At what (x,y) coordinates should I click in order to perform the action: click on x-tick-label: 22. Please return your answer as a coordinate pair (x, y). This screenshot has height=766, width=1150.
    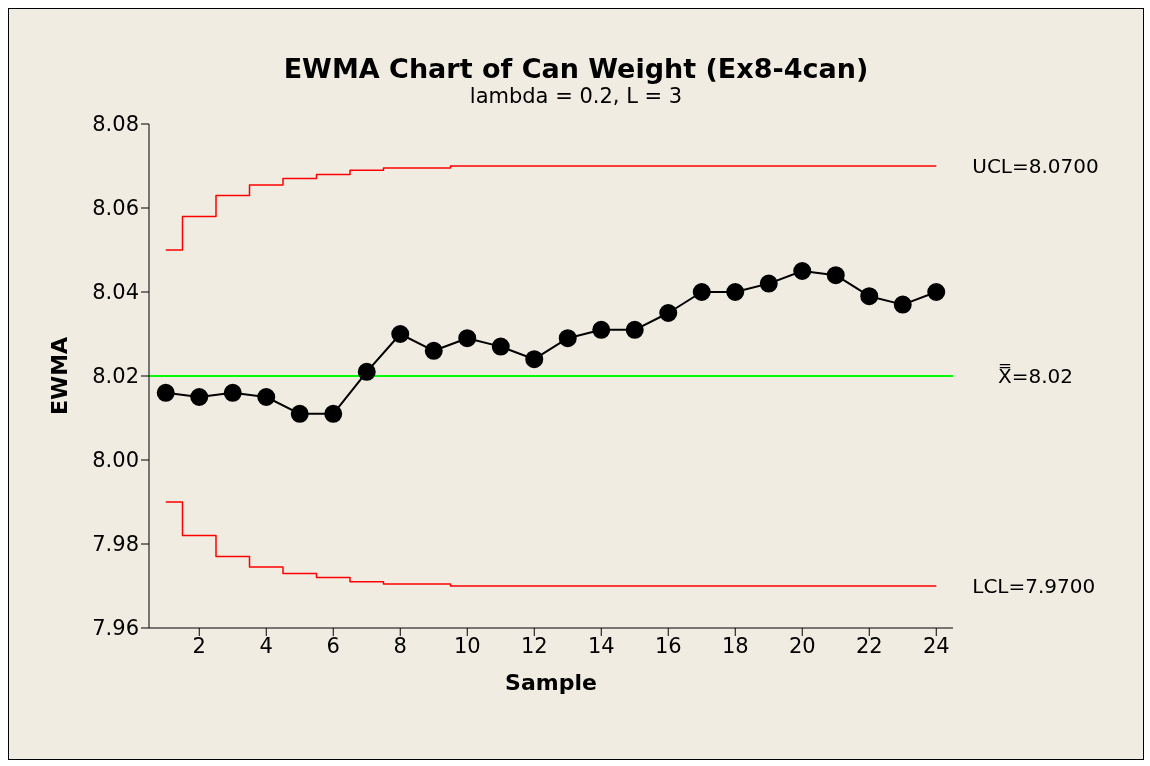
    Looking at the image, I should click on (869, 645).